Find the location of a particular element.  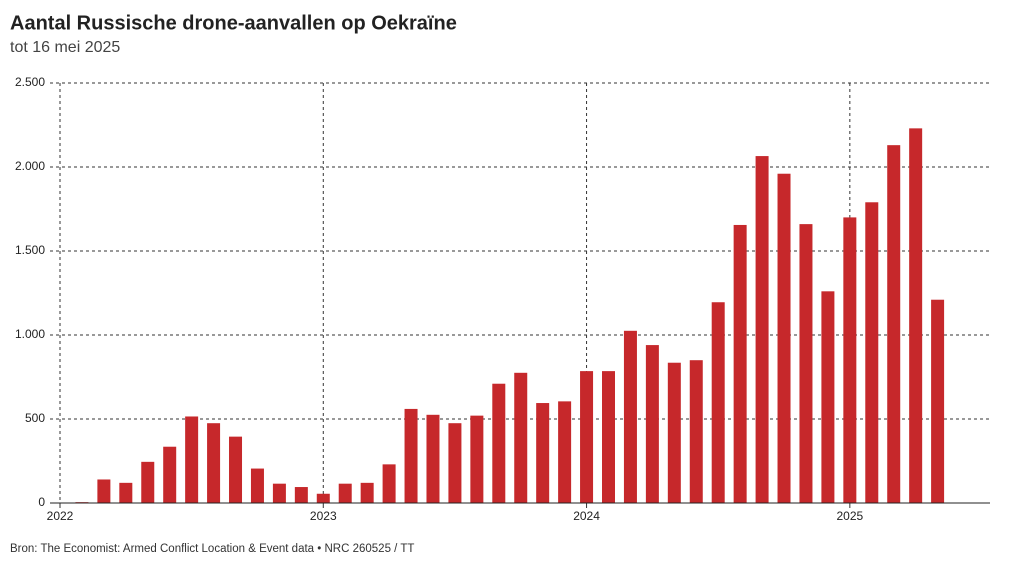

y-tick-label: 2.000 is located at coordinates (30, 166).